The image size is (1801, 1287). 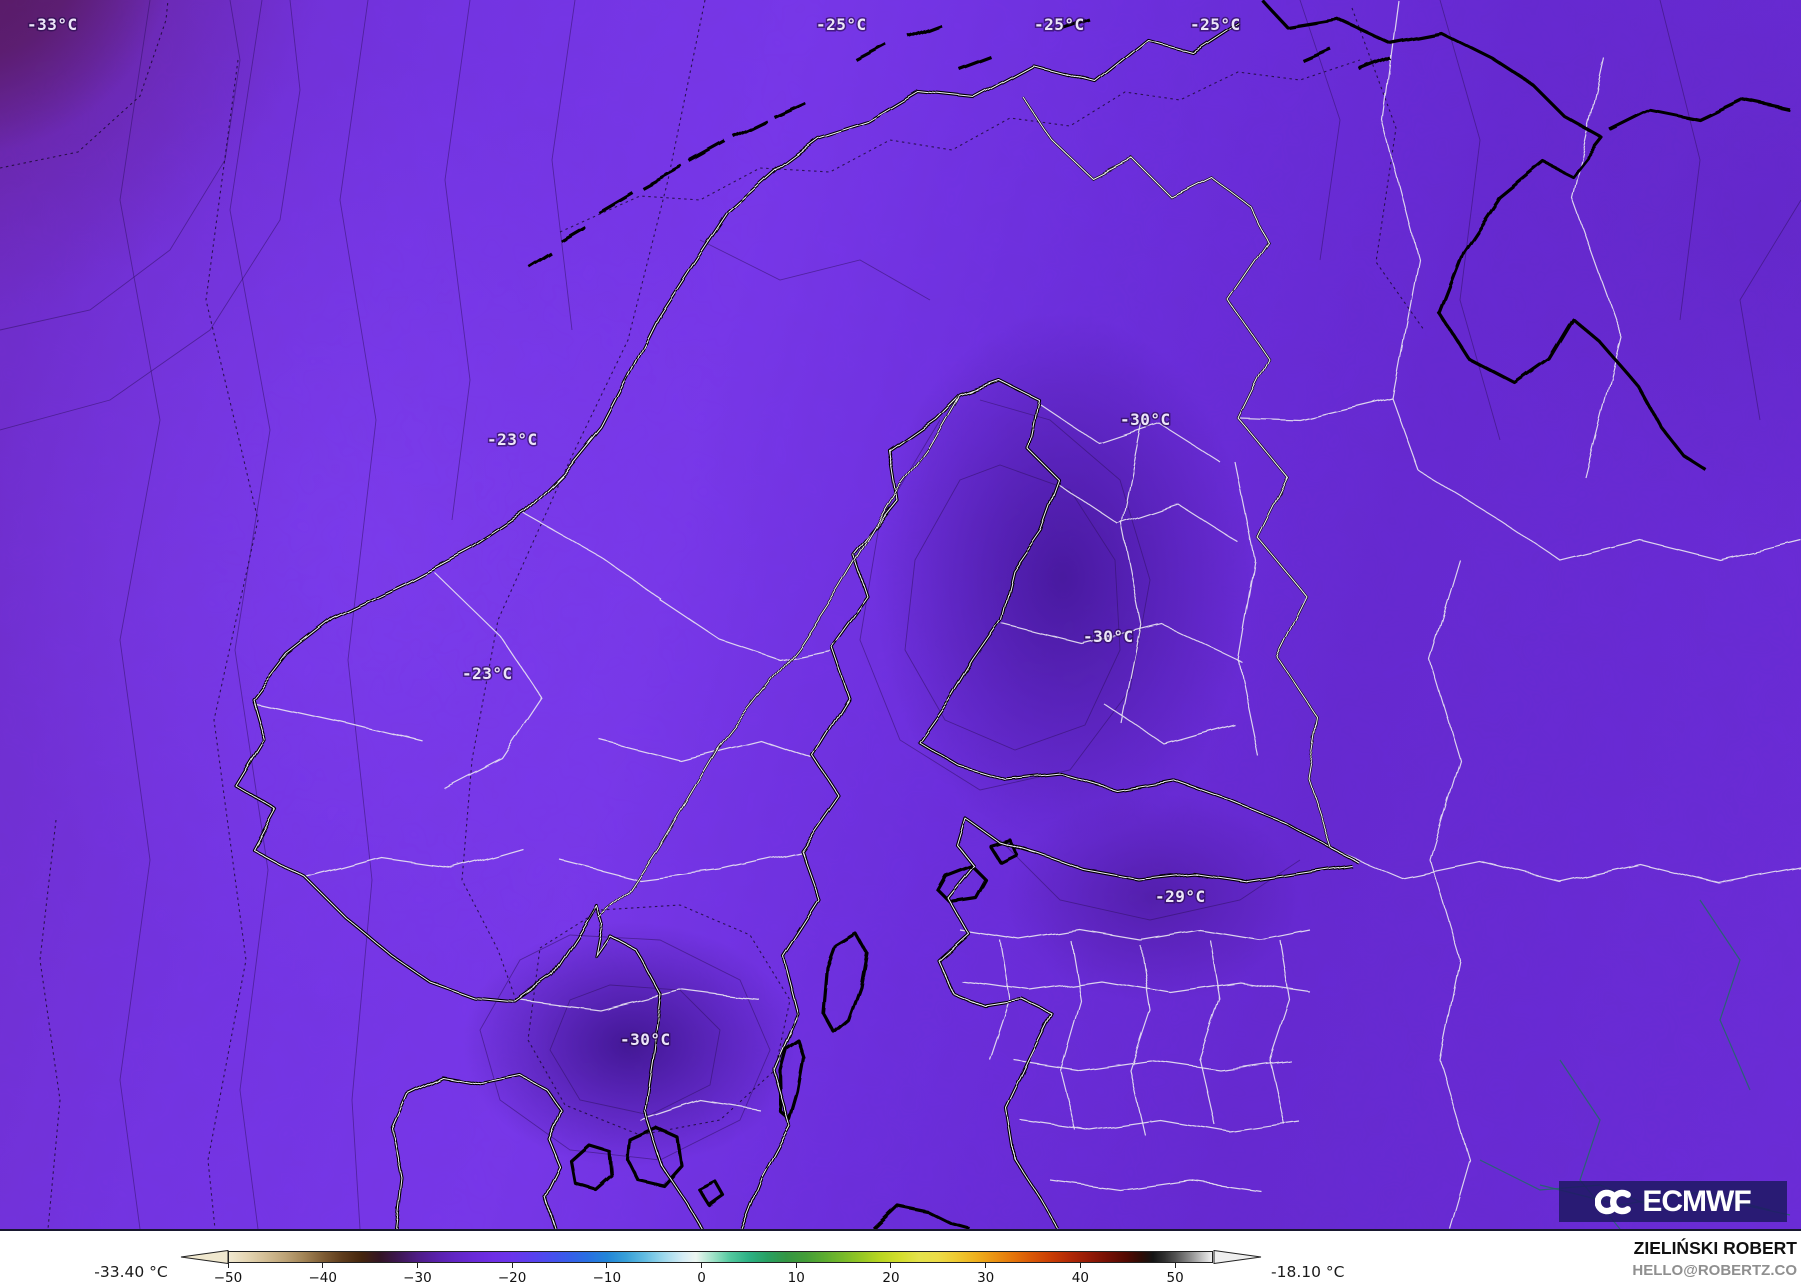 I want to click on credit-contact: HELLO@ROBERTZ.CO, so click(x=1714, y=1270).